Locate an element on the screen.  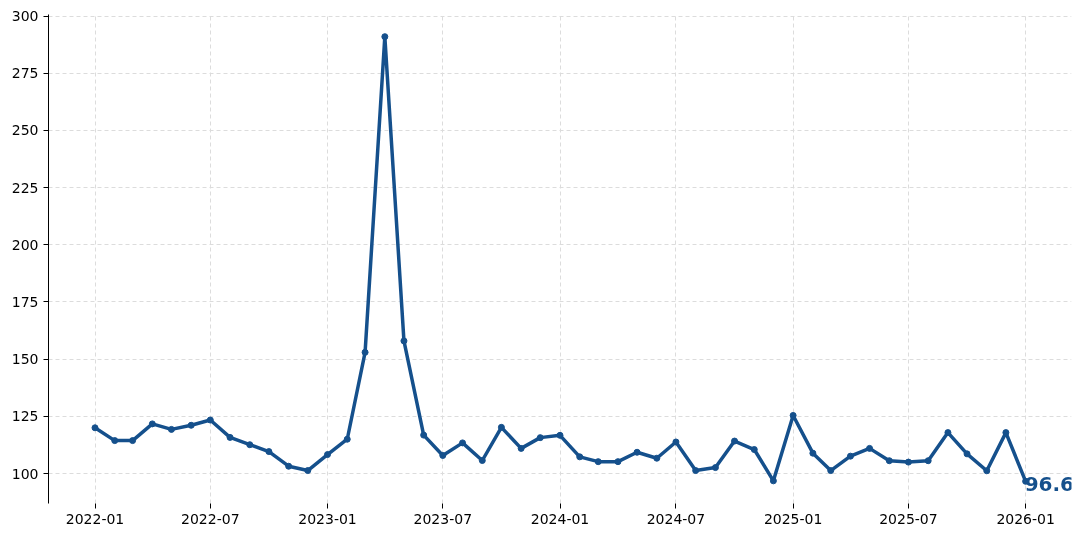
y-tick-label: 125 is located at coordinates (25, 416).